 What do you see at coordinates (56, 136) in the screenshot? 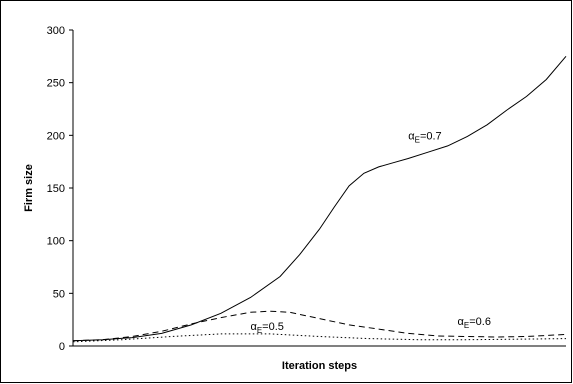
I see `y-tick-label: 200` at bounding box center [56, 136].